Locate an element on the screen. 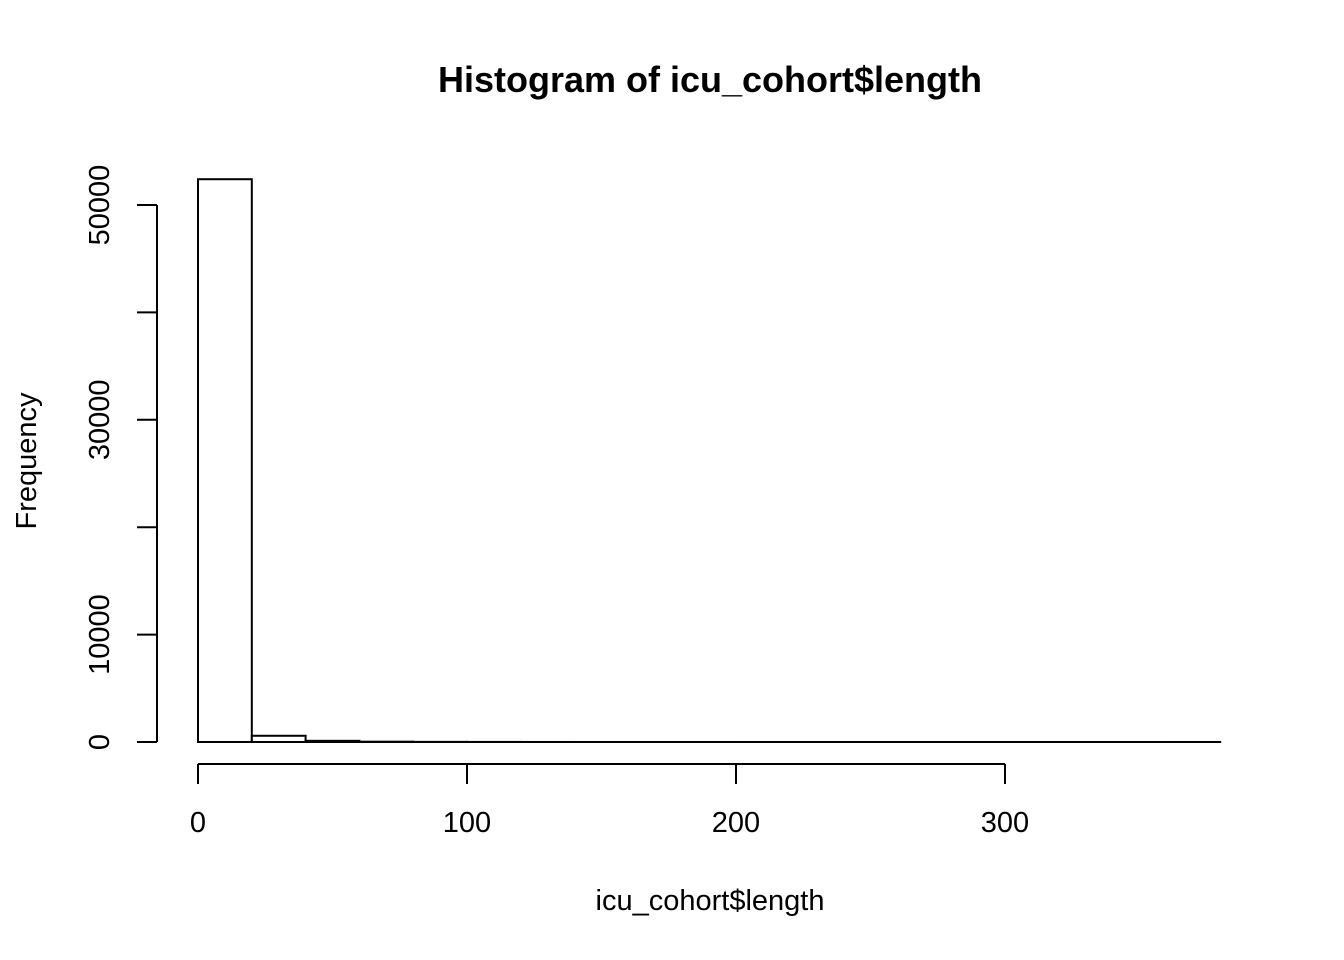 This screenshot has width=1344, height=960. y-tick-label: 0 is located at coordinates (100, 742).